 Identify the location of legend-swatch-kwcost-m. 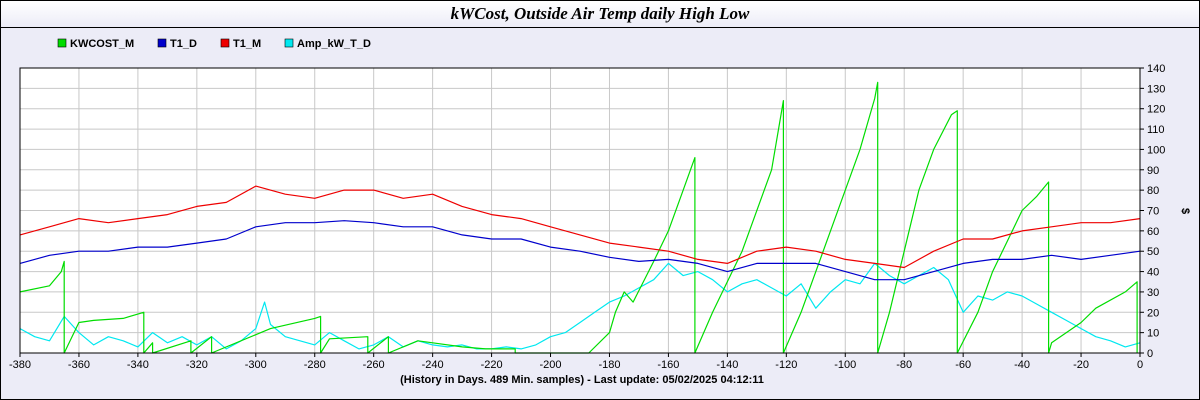
(62, 43).